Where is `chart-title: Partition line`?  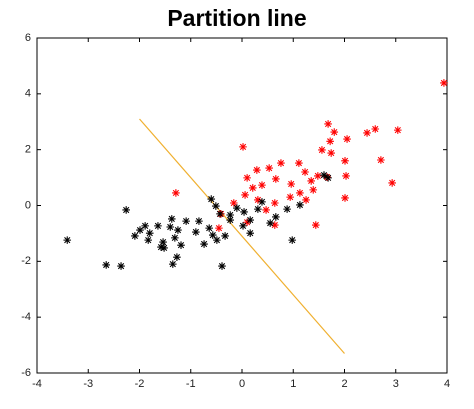 chart-title: Partition line is located at coordinates (236, 18).